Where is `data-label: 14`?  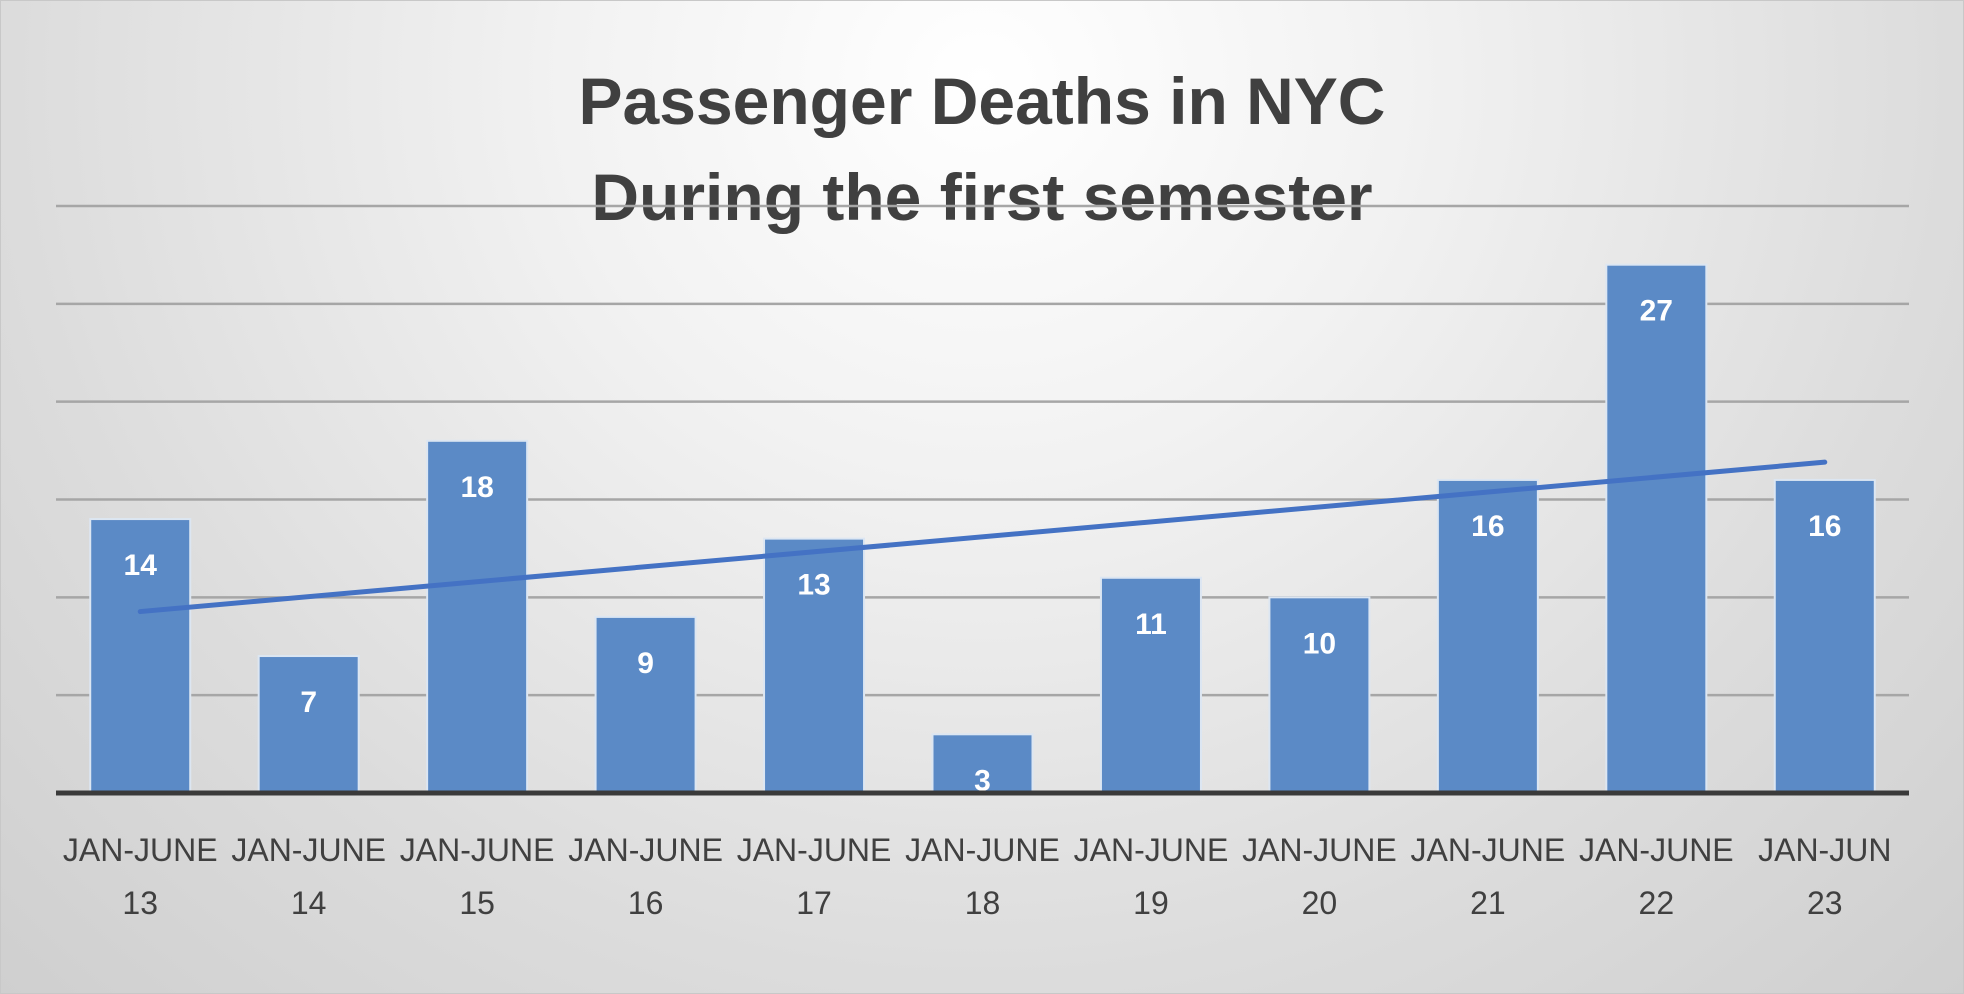 data-label: 14 is located at coordinates (141, 565).